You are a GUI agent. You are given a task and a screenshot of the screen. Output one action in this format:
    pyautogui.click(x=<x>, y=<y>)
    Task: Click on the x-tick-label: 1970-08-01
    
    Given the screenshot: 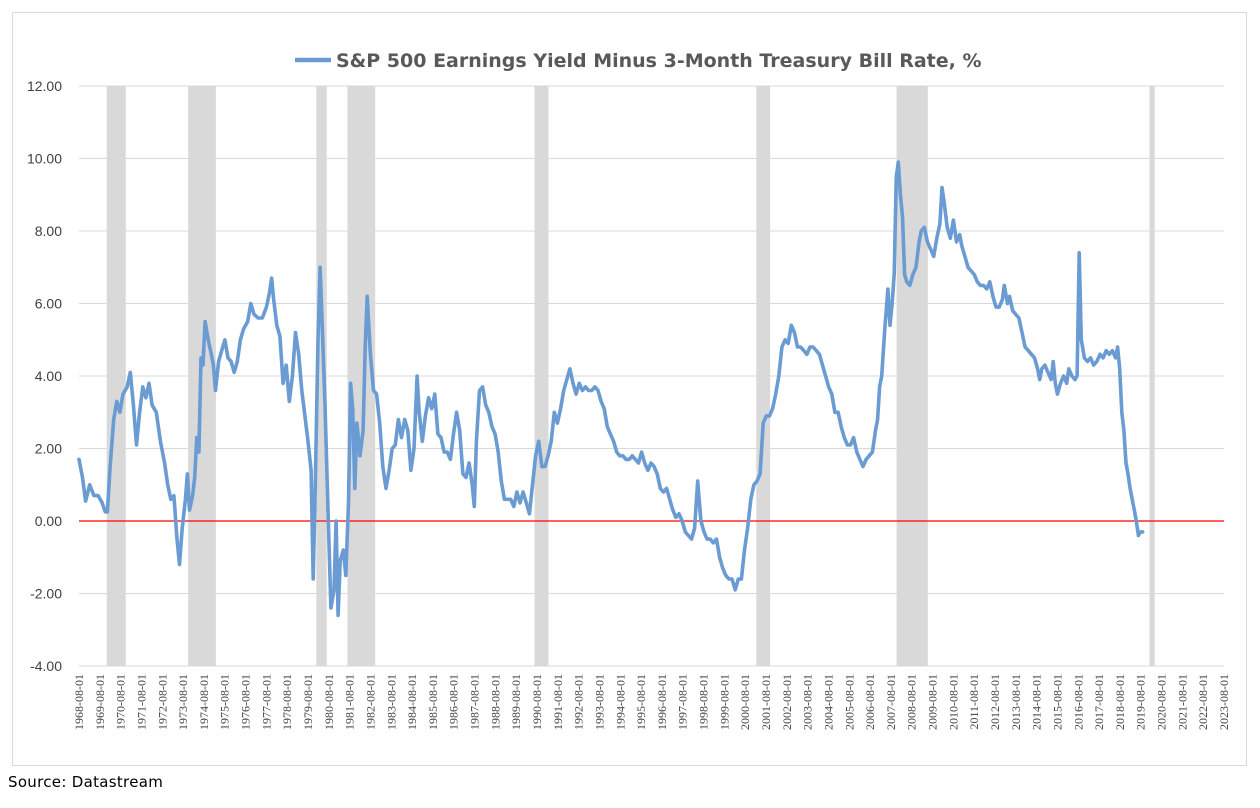 What is the action you would take?
    pyautogui.click(x=121, y=702)
    